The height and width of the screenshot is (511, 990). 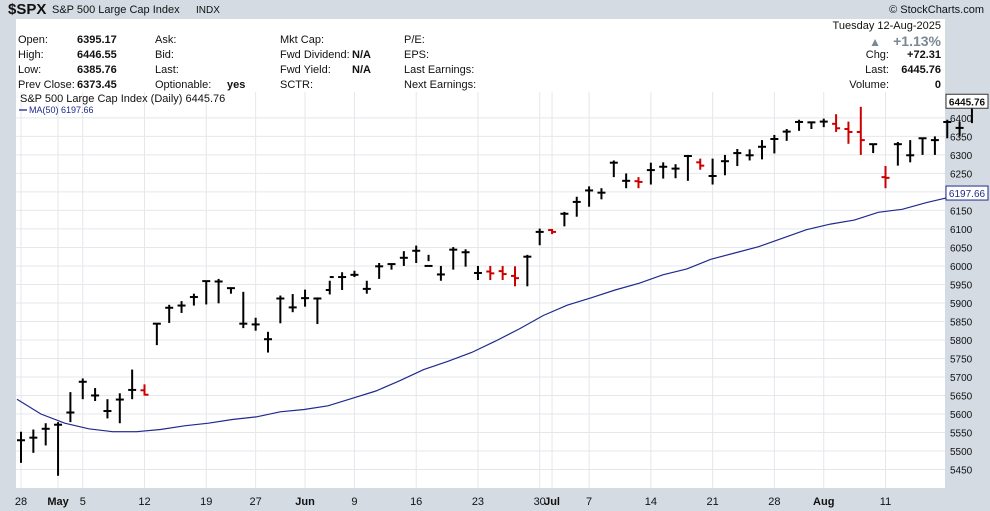 I want to click on price-tags: 6445.76 6197.66, so click(x=967, y=147).